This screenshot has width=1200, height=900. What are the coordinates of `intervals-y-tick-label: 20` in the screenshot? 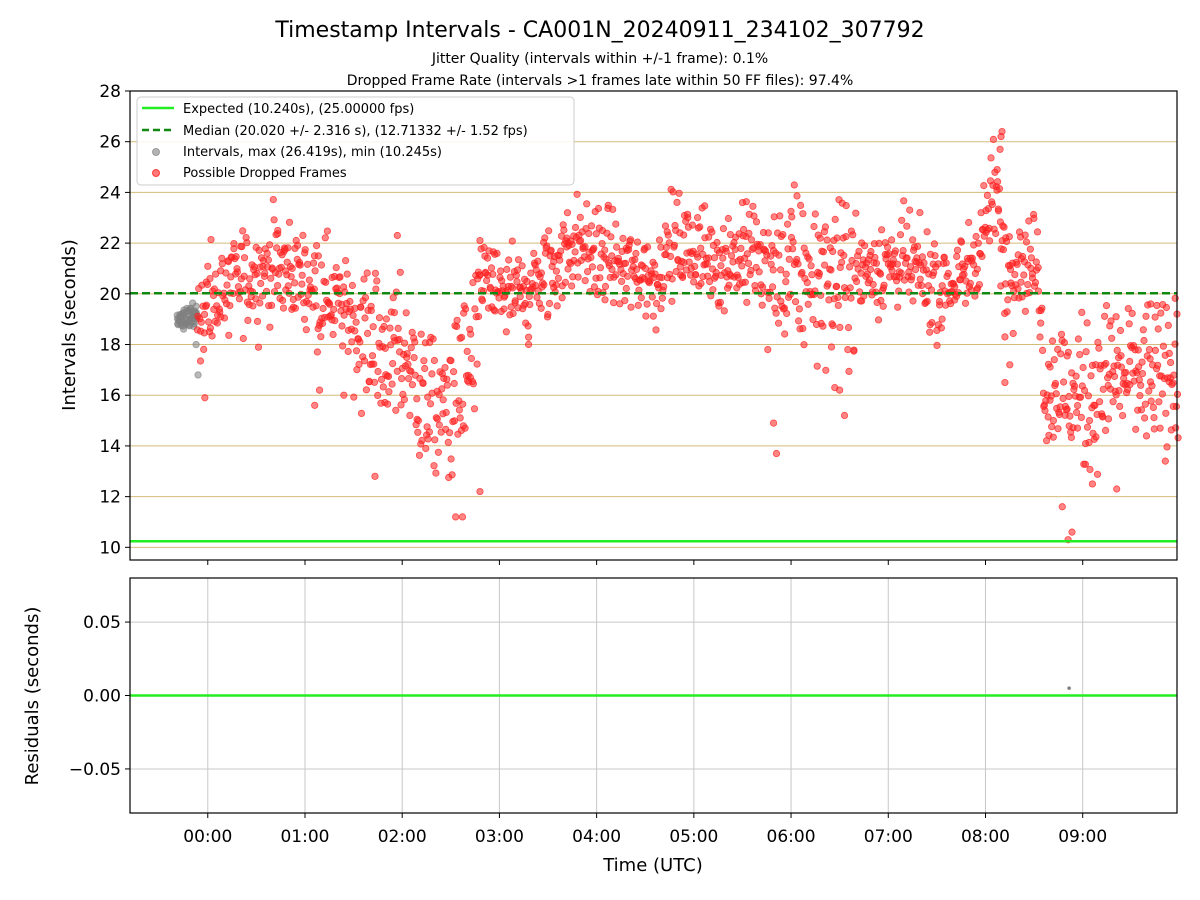 It's located at (110, 295).